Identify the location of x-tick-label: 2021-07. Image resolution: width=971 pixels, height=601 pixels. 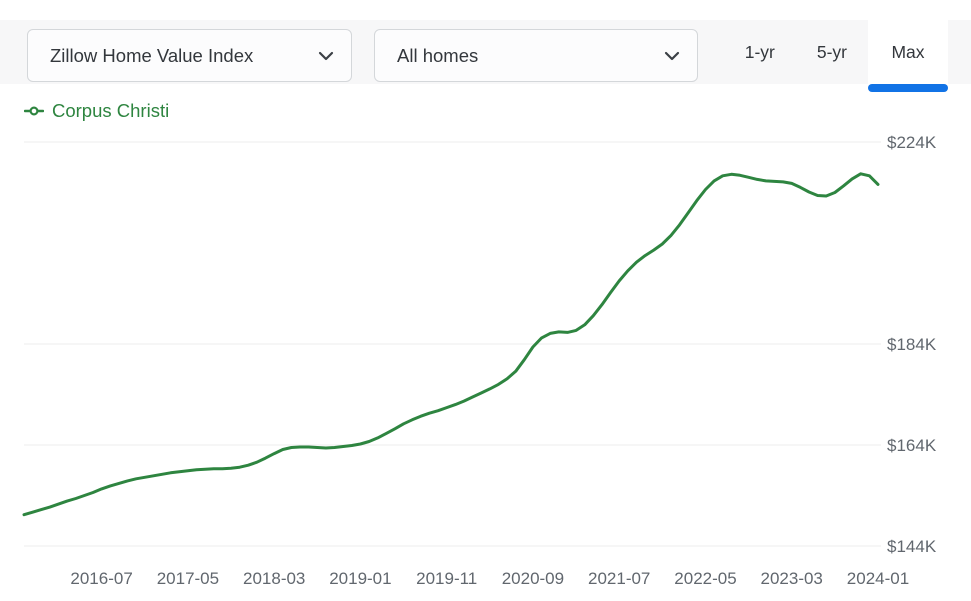
(619, 578).